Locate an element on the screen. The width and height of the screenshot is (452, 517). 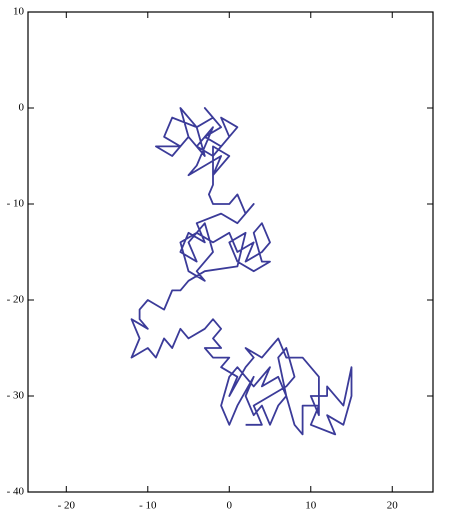
y-tick-label: - 40 is located at coordinates (16, 492).